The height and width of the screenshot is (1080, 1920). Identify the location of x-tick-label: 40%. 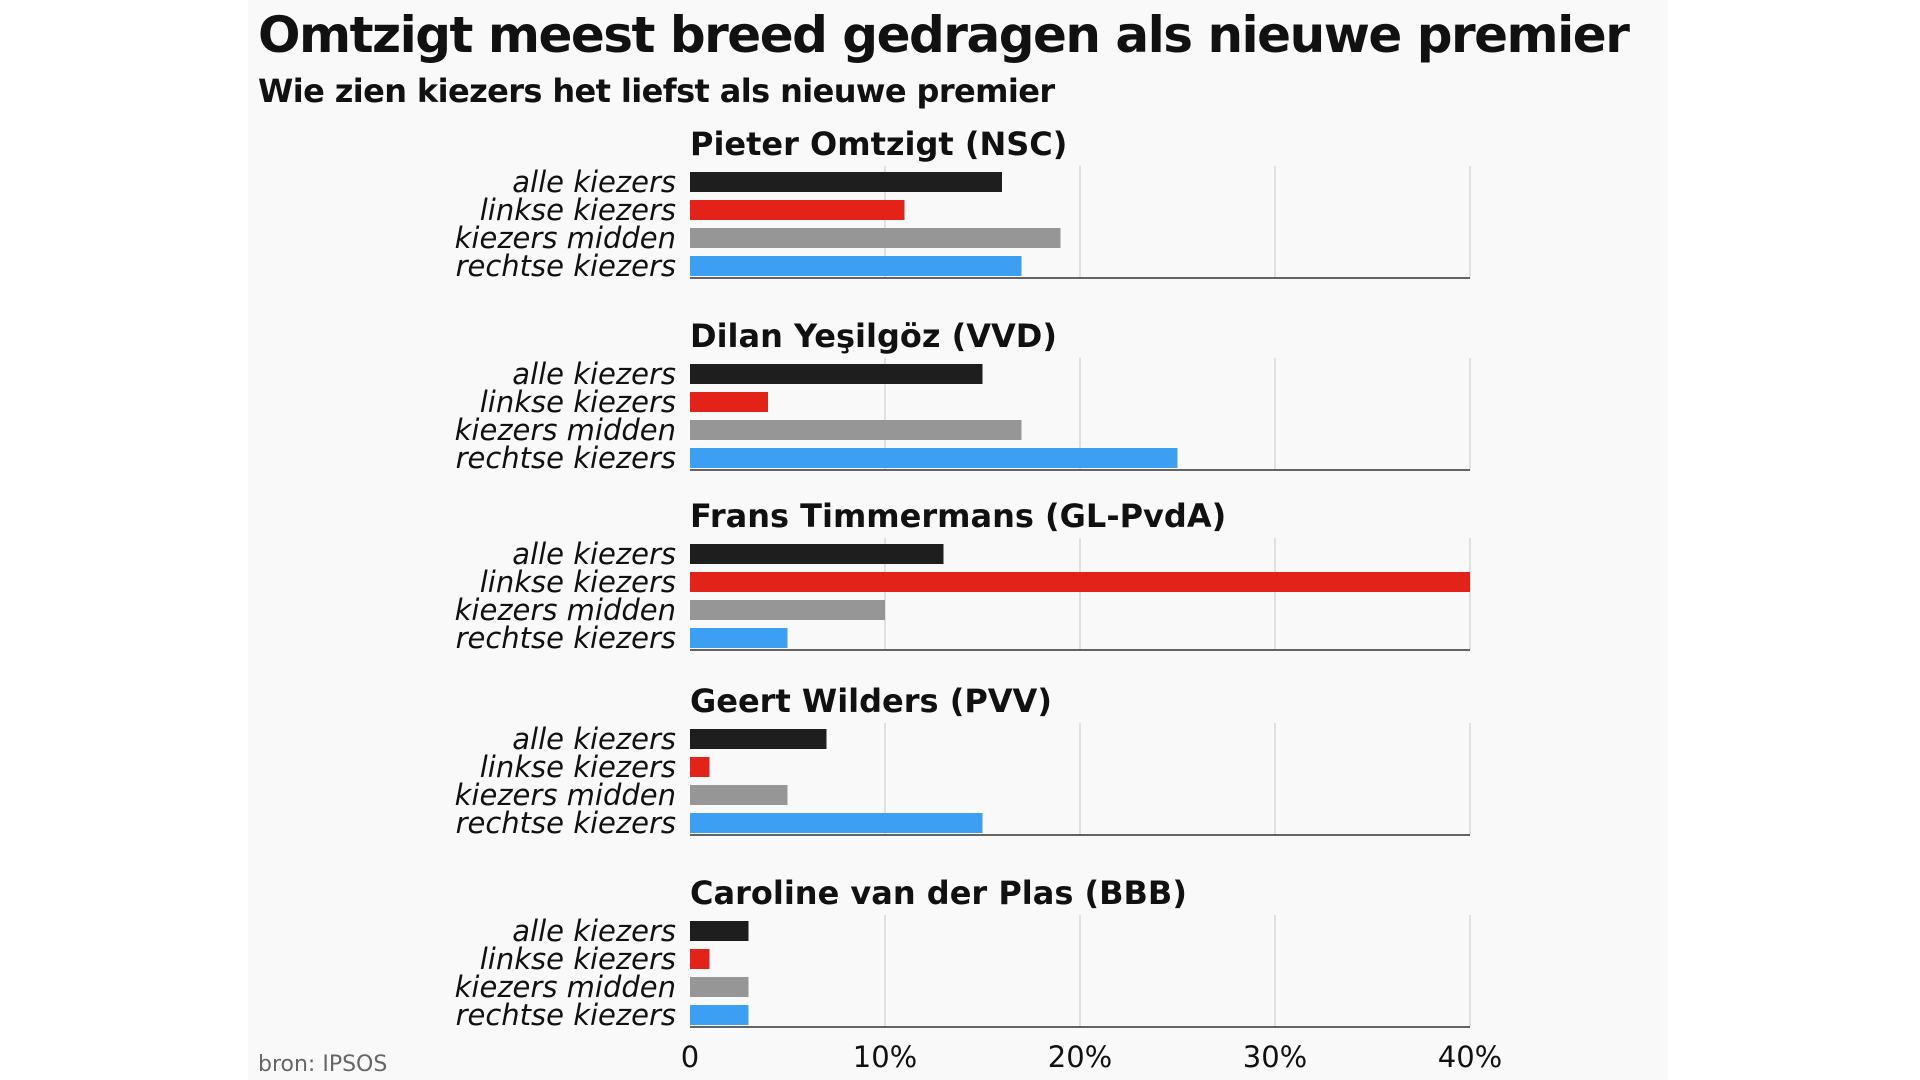
(1470, 1057).